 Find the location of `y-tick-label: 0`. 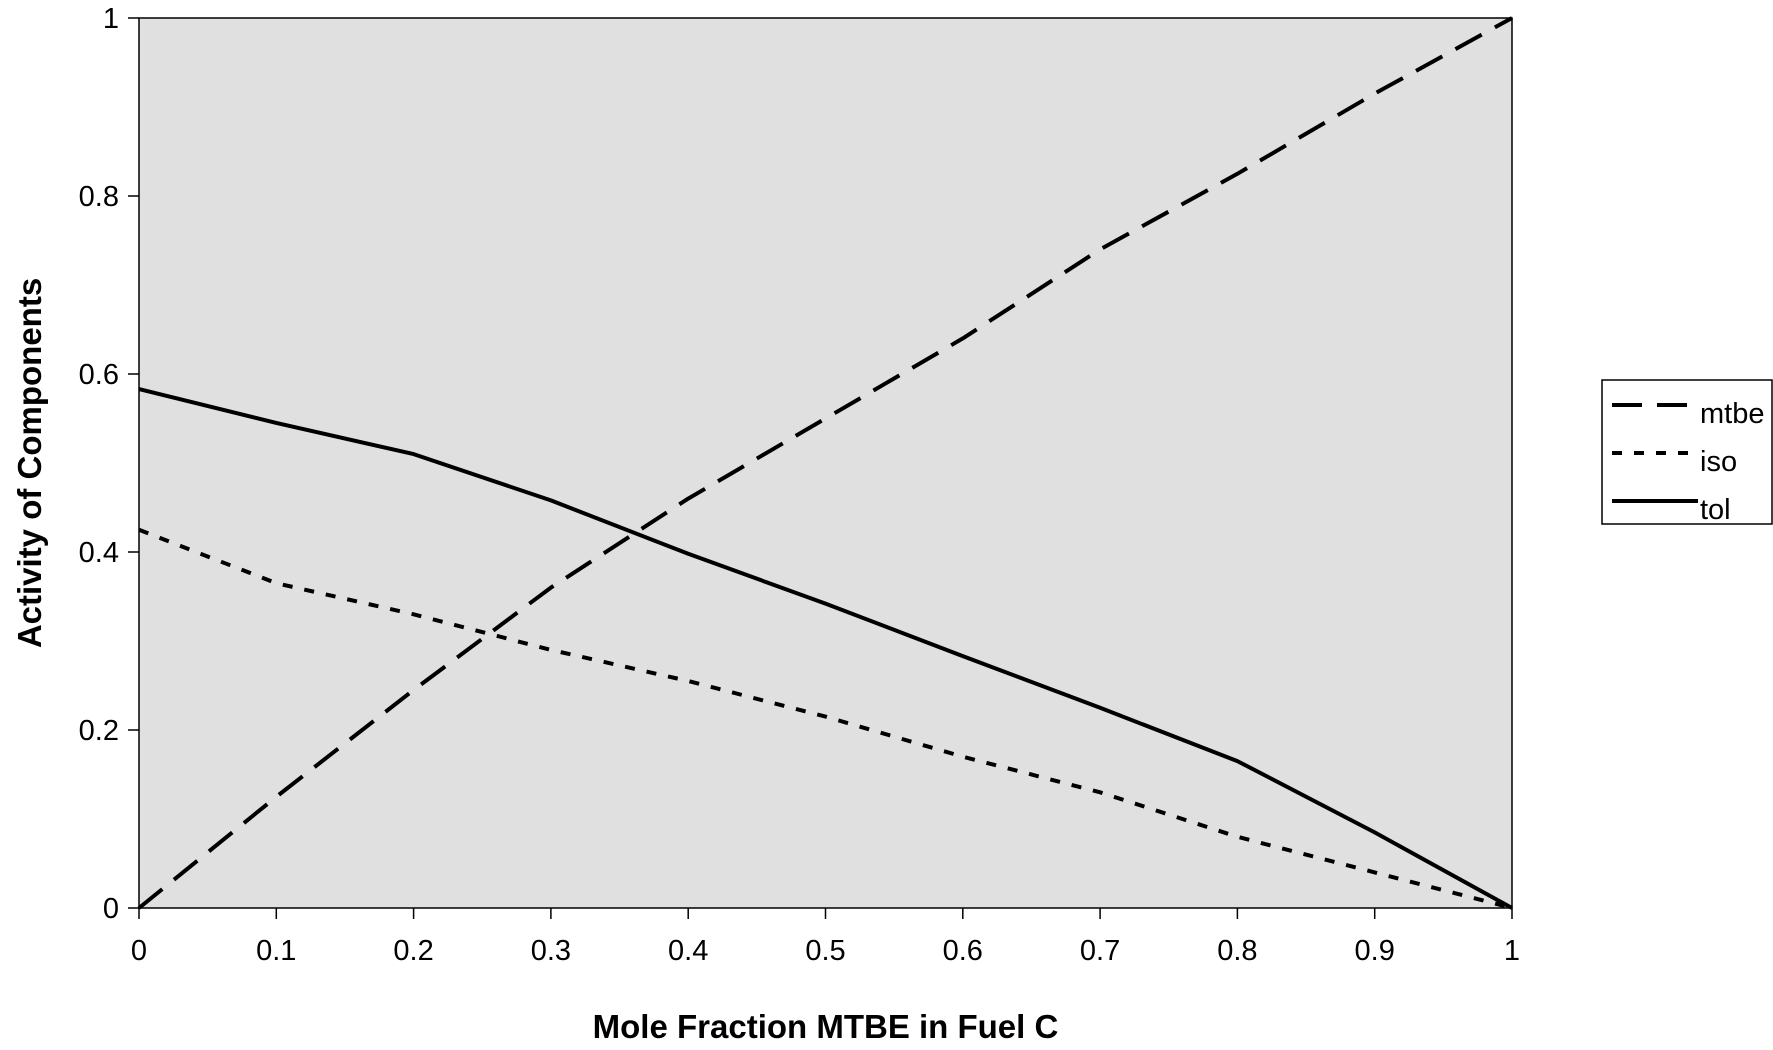

y-tick-label: 0 is located at coordinates (111, 909).